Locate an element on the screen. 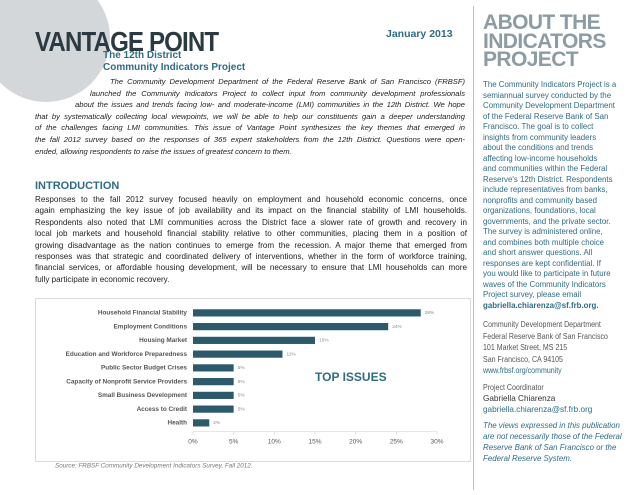 Image resolution: width=640 pixels, height=495 pixels. logo-circle is located at coordinates (55, 51).